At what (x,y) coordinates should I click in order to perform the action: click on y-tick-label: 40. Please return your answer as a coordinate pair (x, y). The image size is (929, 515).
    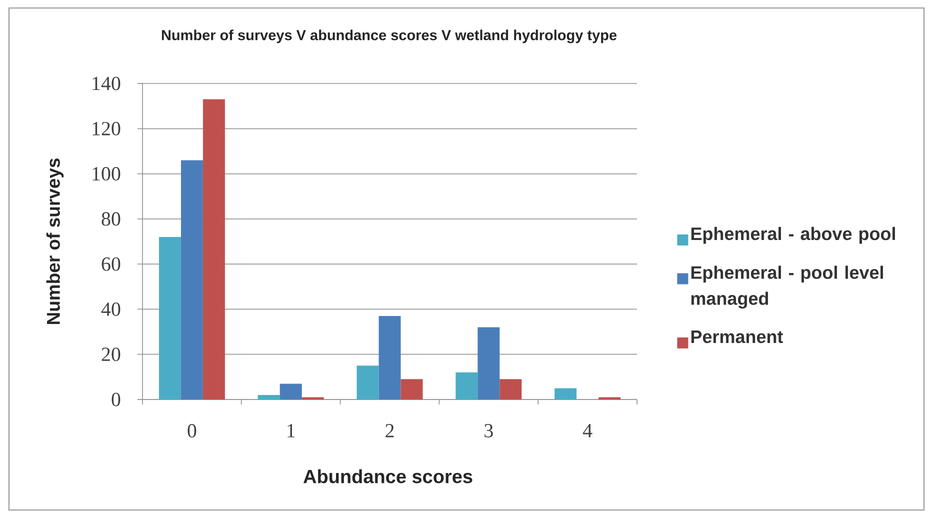
    Looking at the image, I should click on (110, 309).